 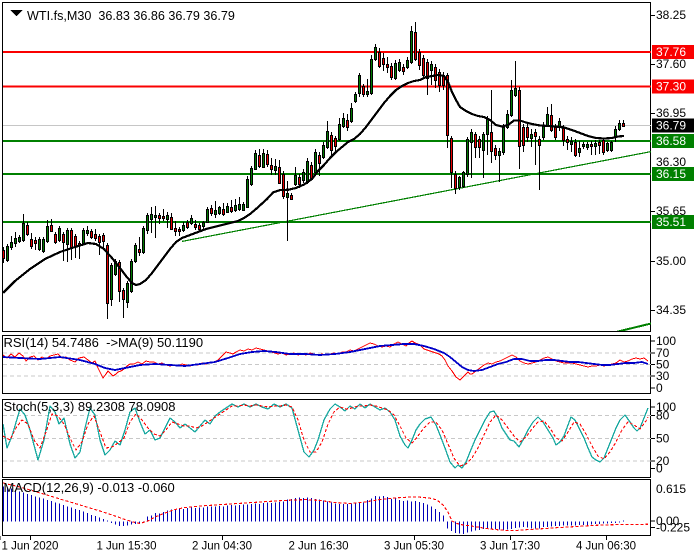 What do you see at coordinates (671, 113) in the screenshot?
I see `svg-text: 36.95` at bounding box center [671, 113].